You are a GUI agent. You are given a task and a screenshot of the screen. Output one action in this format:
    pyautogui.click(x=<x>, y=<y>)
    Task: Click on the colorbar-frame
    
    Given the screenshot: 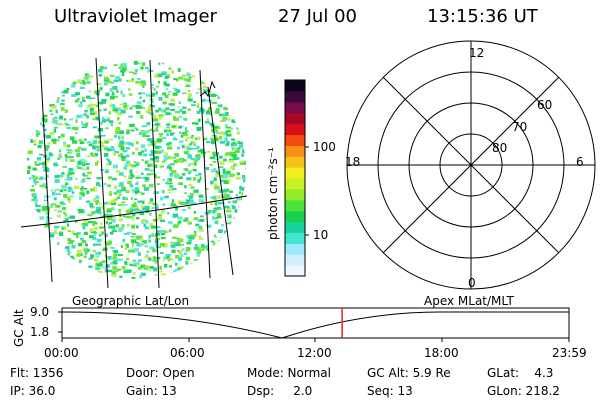 What is the action you would take?
    pyautogui.click(x=295, y=178)
    